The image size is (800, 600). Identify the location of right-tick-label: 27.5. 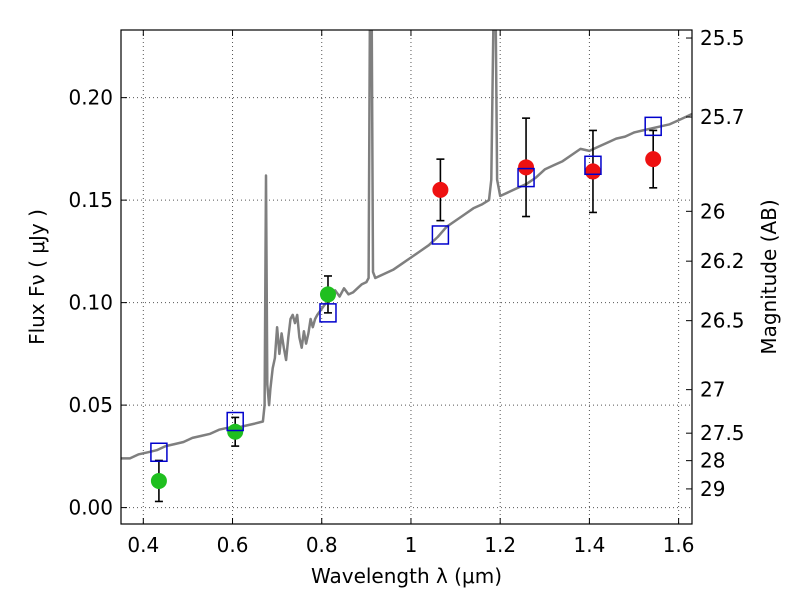
(722, 433).